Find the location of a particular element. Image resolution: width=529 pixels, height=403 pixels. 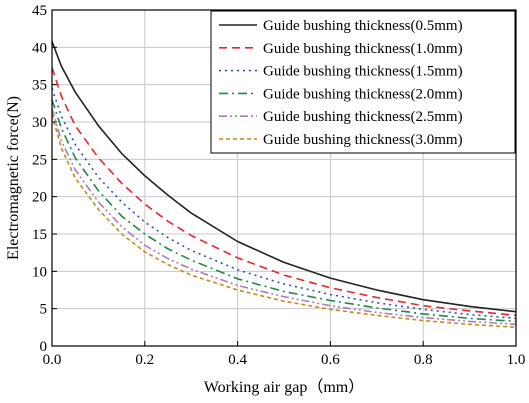

y-tick-label: 45 is located at coordinates (39, 11).